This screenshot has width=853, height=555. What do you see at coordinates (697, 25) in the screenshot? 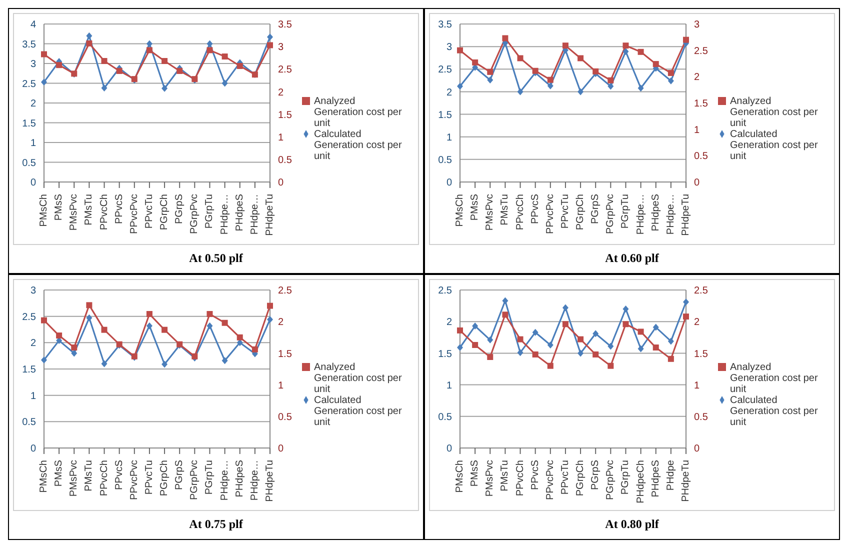
I see `y2-tick-label: 3` at bounding box center [697, 25].